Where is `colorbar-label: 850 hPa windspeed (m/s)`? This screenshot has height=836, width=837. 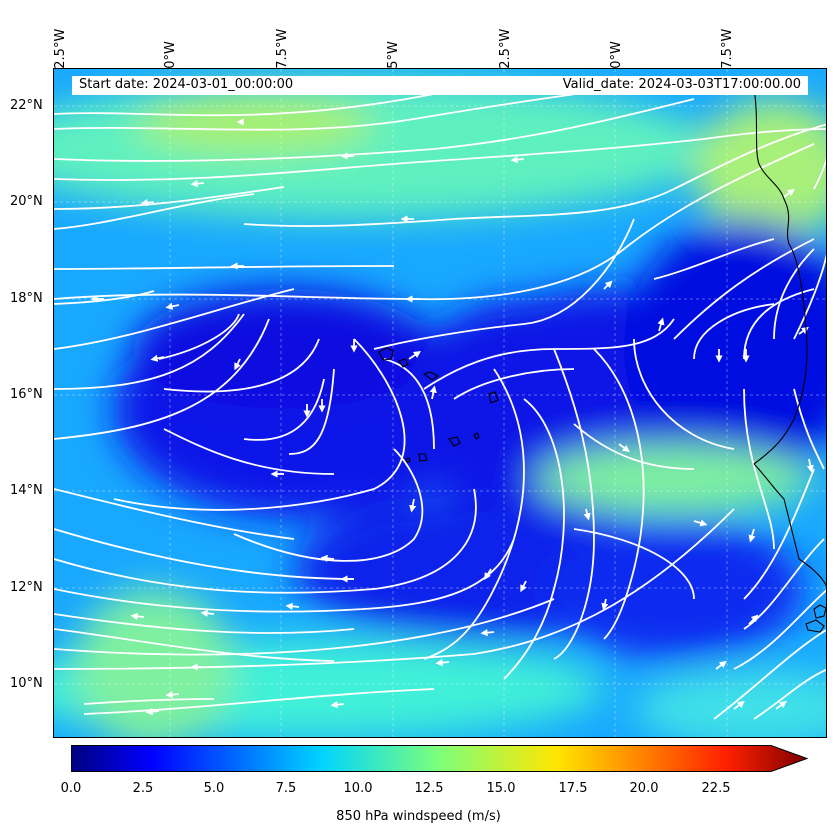
colorbar-label: 850 hPa windspeed (m/s) is located at coordinates (418, 816).